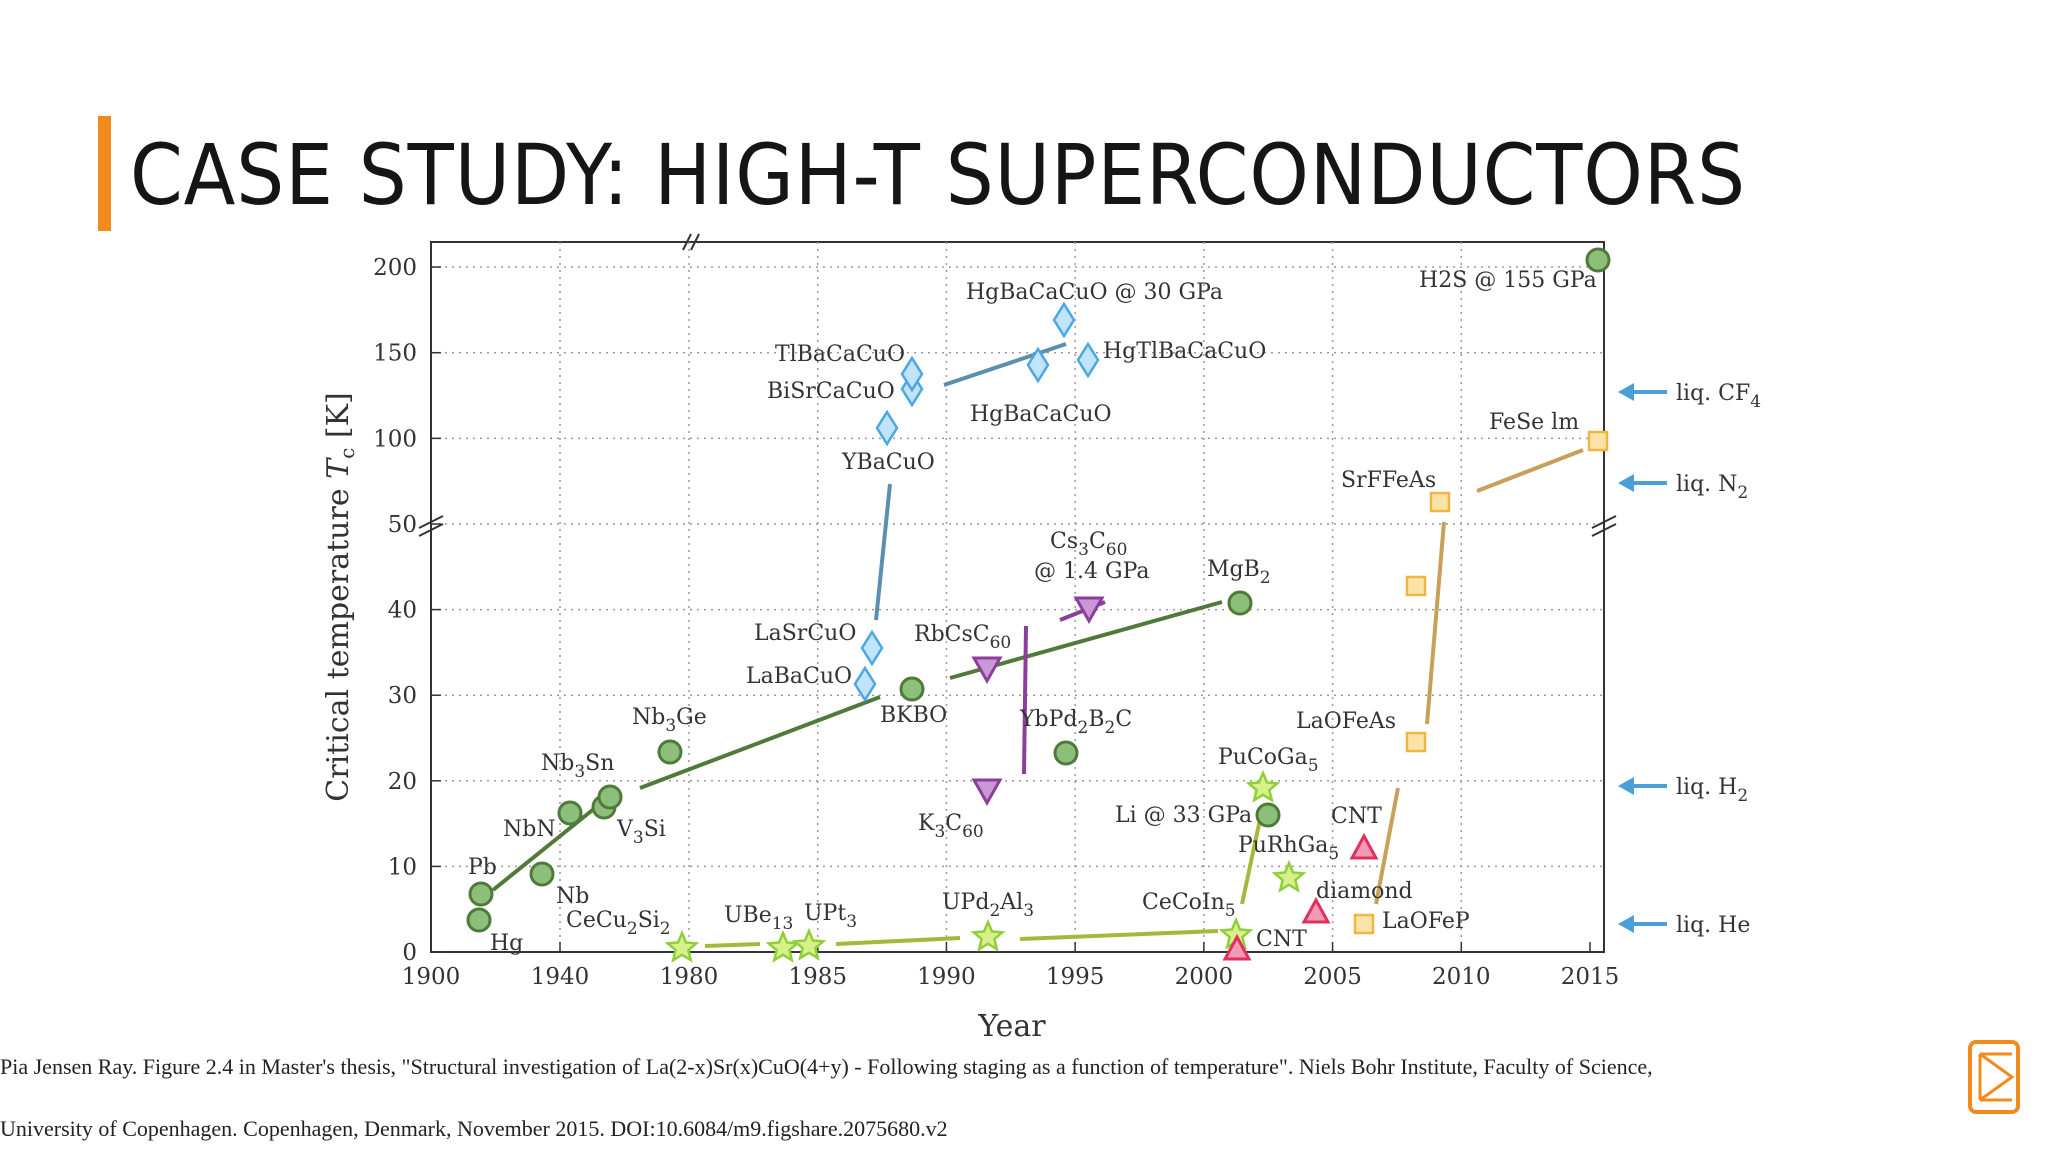 The height and width of the screenshot is (1152, 2048). I want to click on iron-point-fese-lm, so click(1598, 441).